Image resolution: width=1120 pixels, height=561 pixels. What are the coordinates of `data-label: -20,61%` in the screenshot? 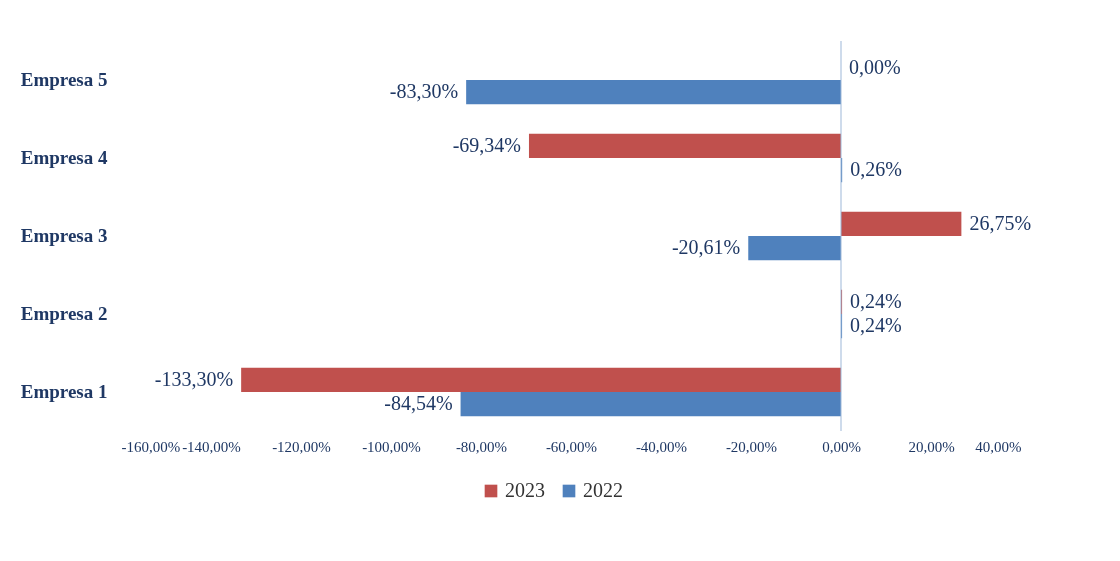 It's located at (706, 247).